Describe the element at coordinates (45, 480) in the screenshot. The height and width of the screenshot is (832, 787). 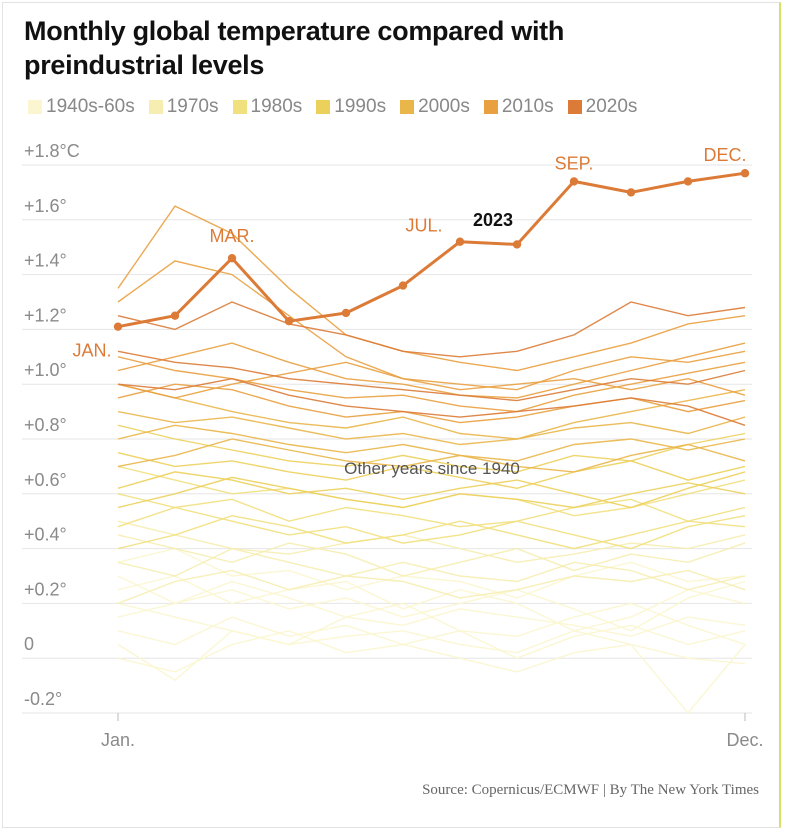
I see `y-tick-label: +0.6°` at that location.